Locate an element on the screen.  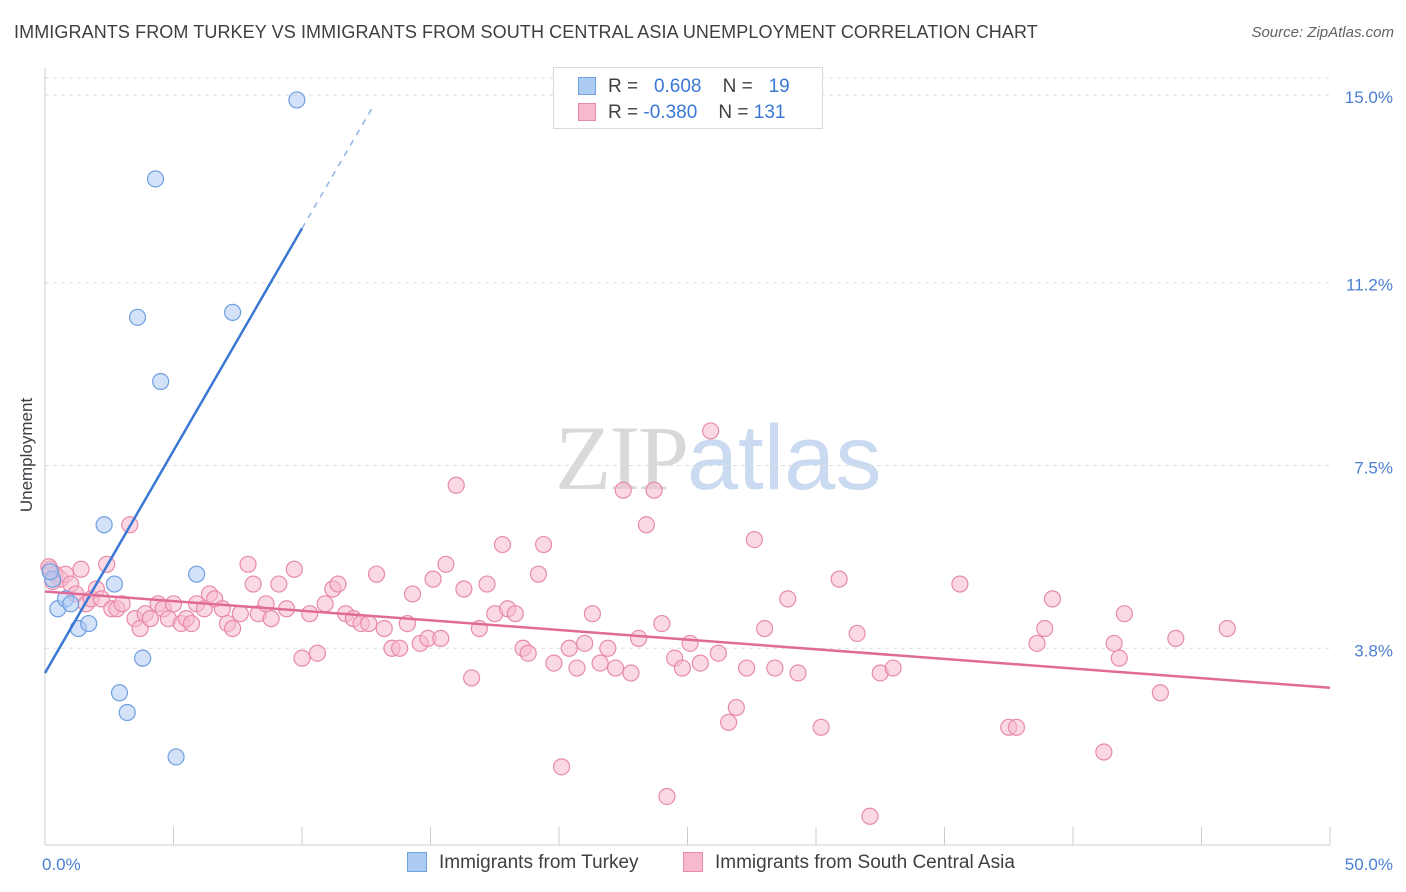
bottom-legend-label-south-central-asia: Immigrants from South Central Asia is located at coordinates (865, 862).